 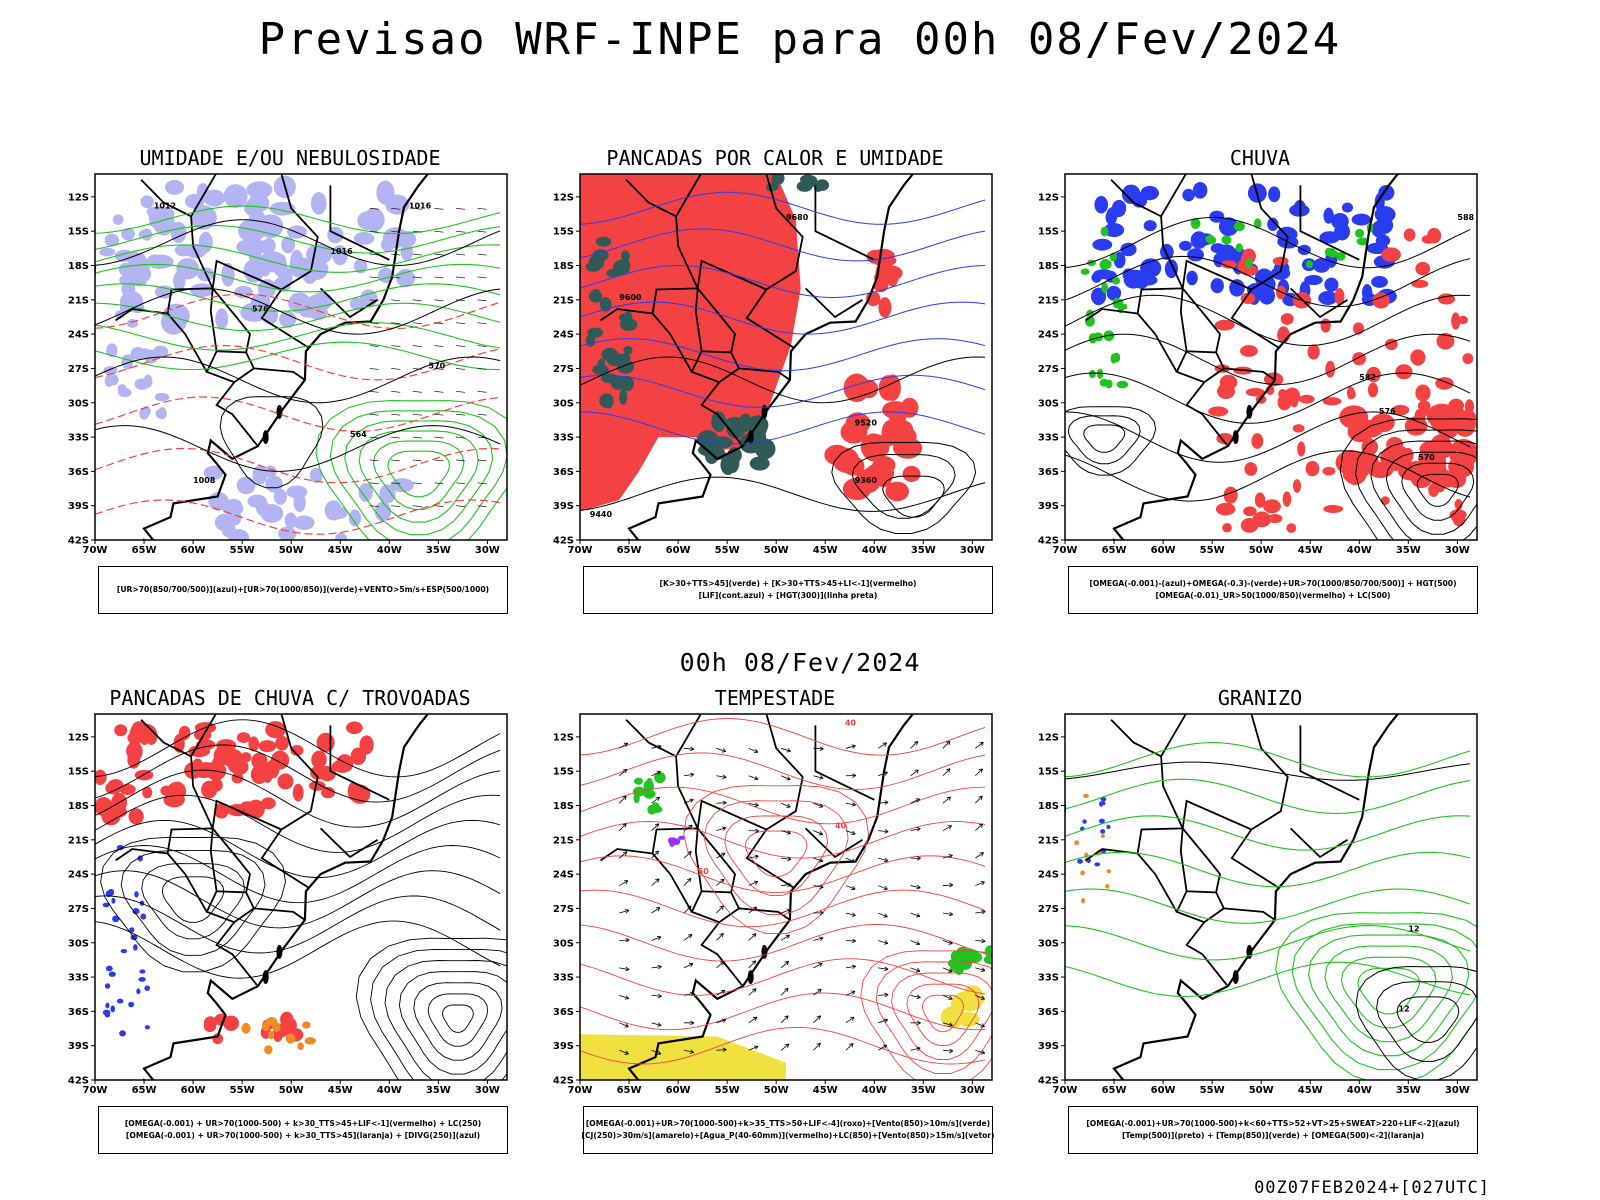 What do you see at coordinates (419, 474) in the screenshot?
I see `humidity-1000-850-contour` at bounding box center [419, 474].